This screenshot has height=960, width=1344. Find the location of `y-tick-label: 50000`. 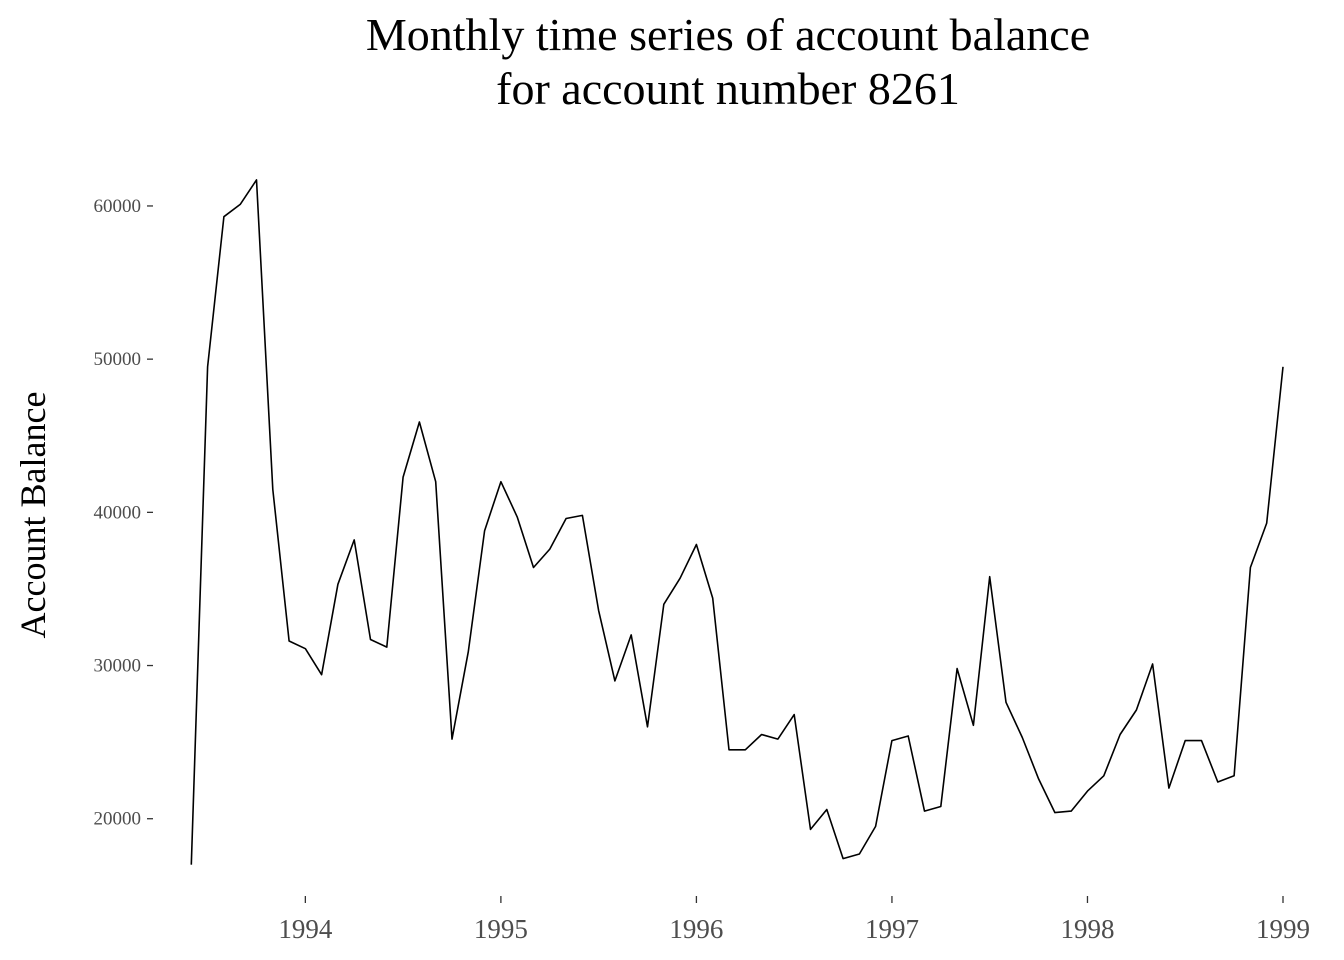

y-tick-label: 50000 is located at coordinates (118, 359).